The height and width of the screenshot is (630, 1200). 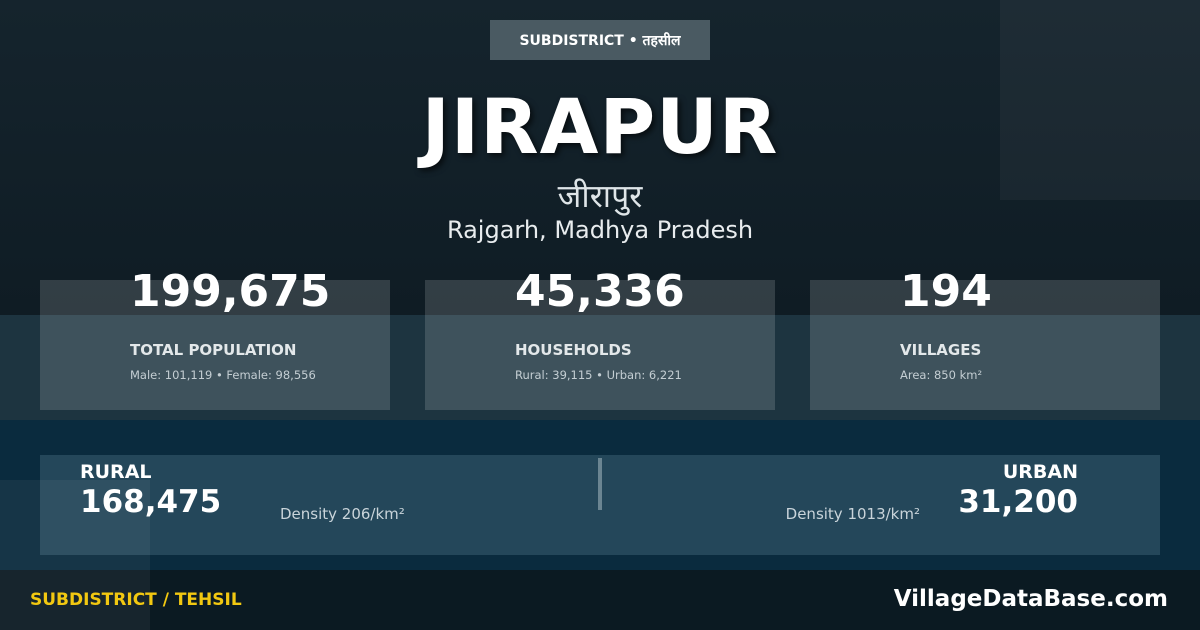 I want to click on stat-label: TOTAL POPULATION, so click(x=213, y=350).